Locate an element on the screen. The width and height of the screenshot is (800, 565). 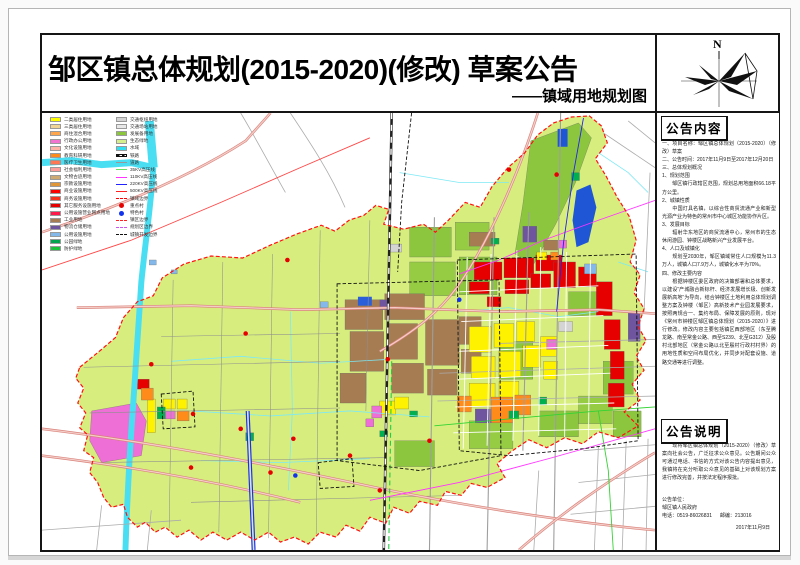
legend-item: 商务设施用地 is located at coordinates (80, 198).